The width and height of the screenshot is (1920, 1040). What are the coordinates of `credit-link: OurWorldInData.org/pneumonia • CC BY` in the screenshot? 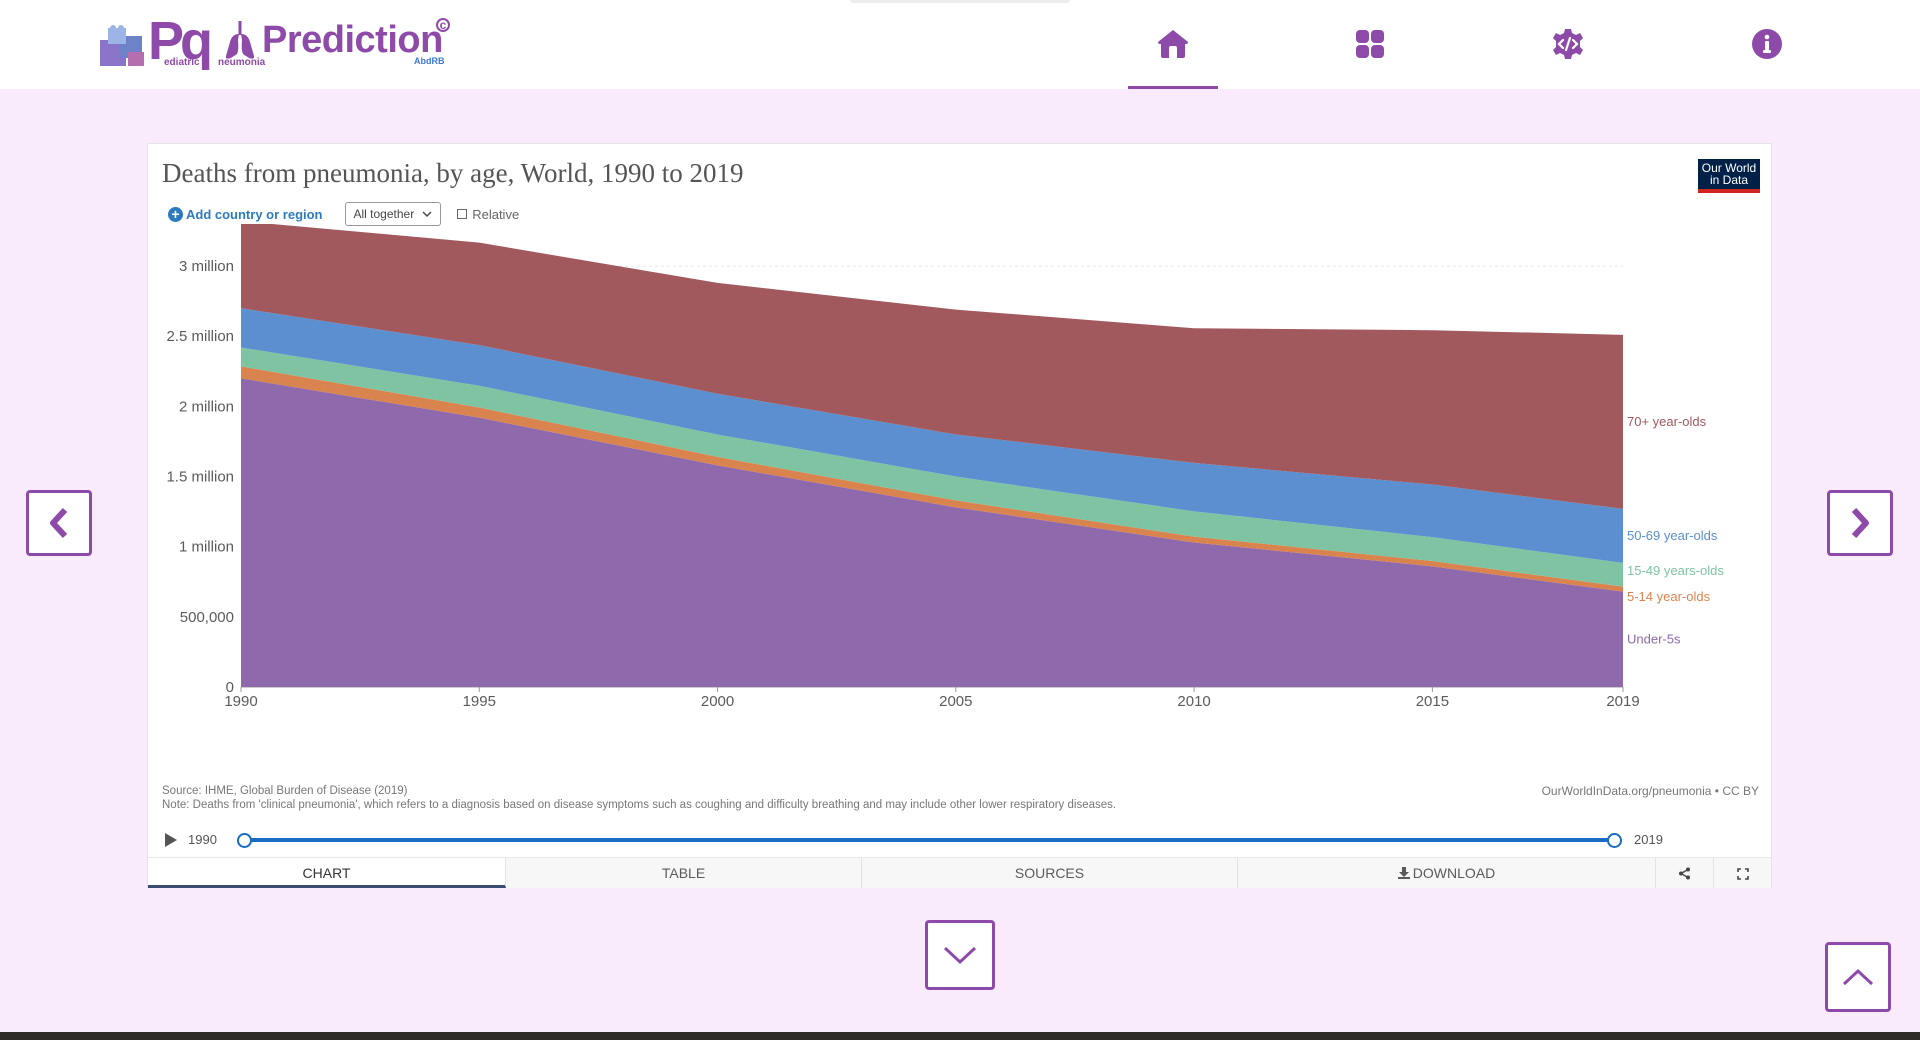 It's located at (1650, 791).